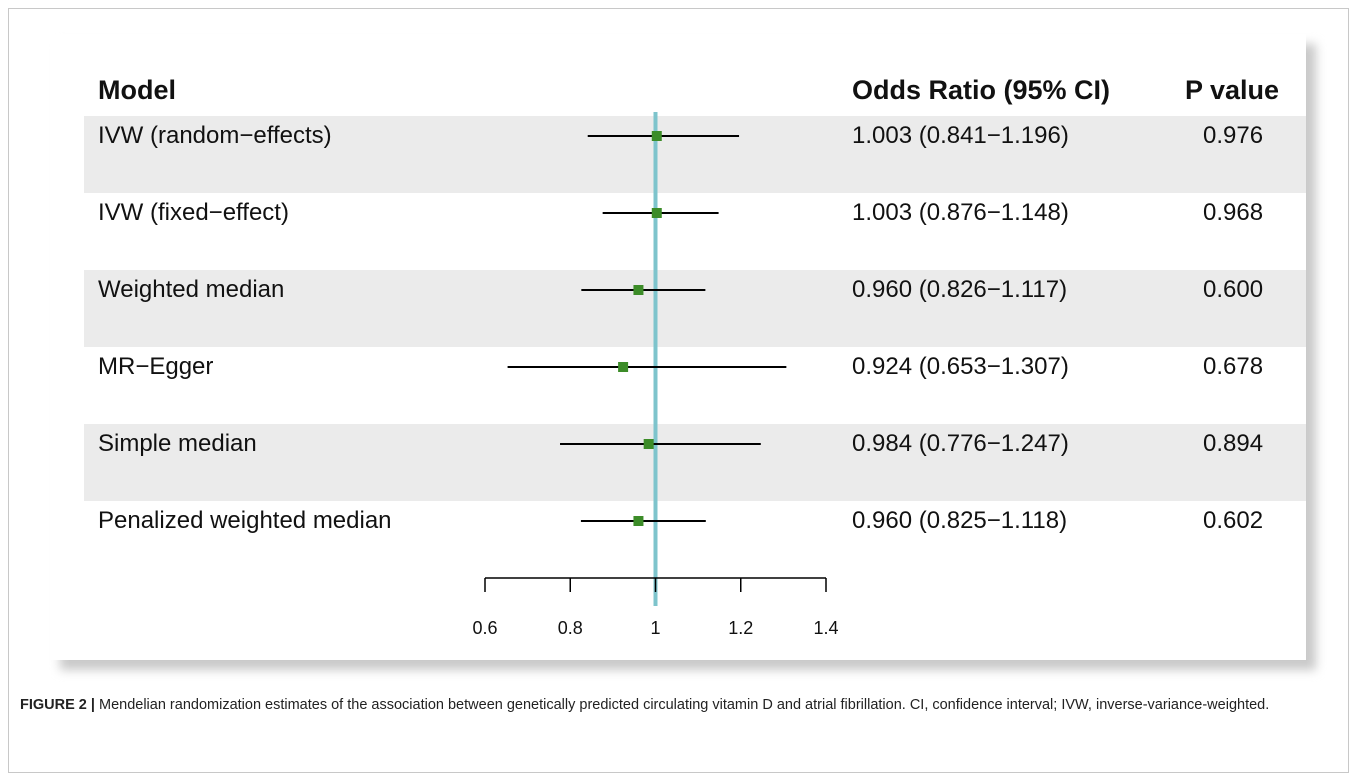 The image size is (1357, 781). I want to click on row-p-value: 0.600, so click(1233, 289).